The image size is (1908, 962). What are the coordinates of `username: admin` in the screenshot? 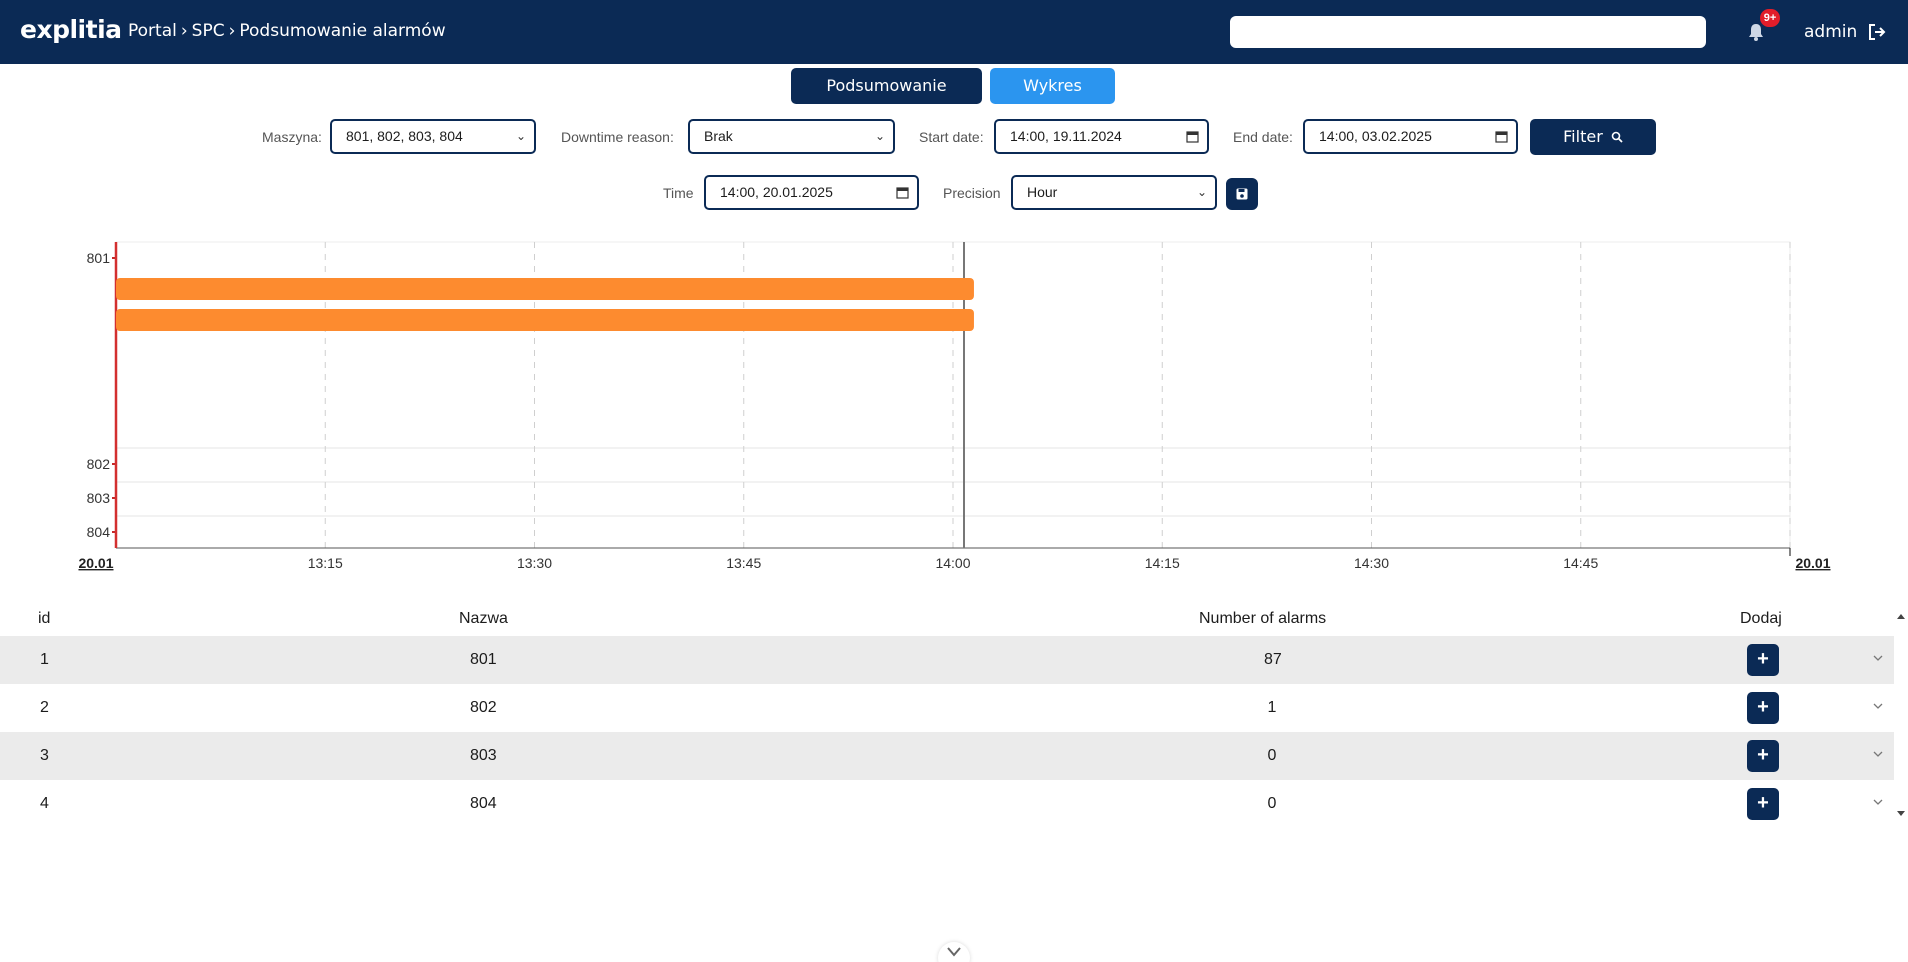 It's located at (1831, 32).